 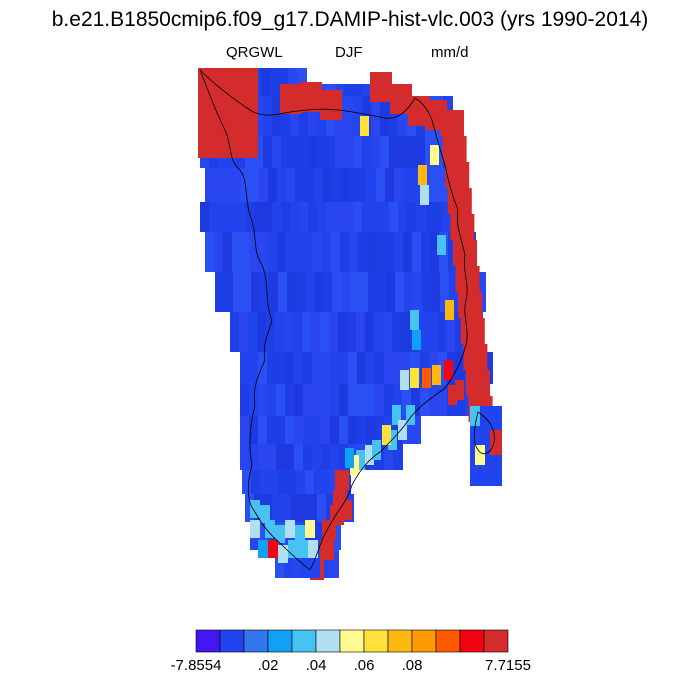 I want to click on coastline-west, so click(x=255, y=320).